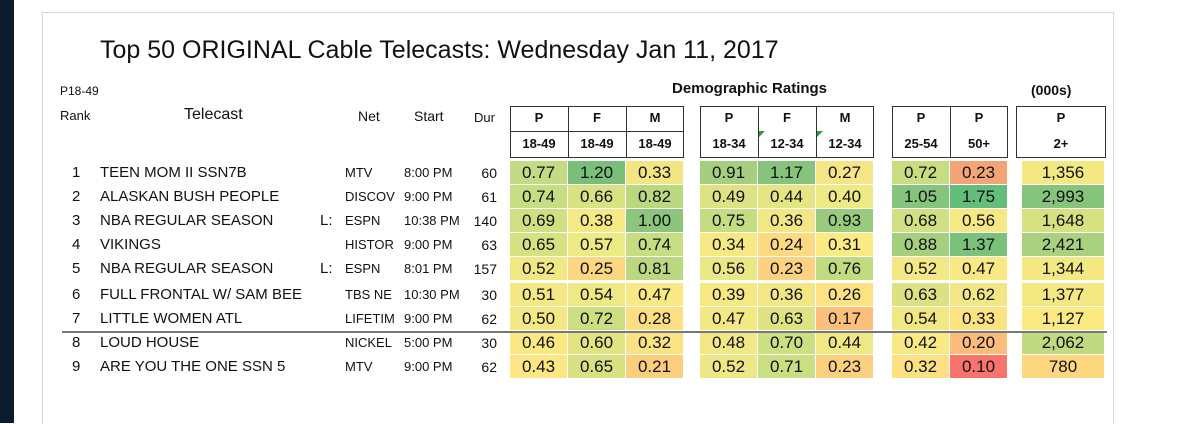  Describe the element at coordinates (844, 220) in the screenshot. I see `rating-cell: 0.93` at that location.